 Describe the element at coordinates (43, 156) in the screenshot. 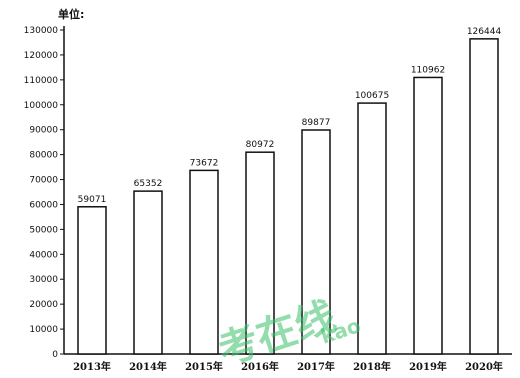

I see `y-tick-label: 80000` at that location.